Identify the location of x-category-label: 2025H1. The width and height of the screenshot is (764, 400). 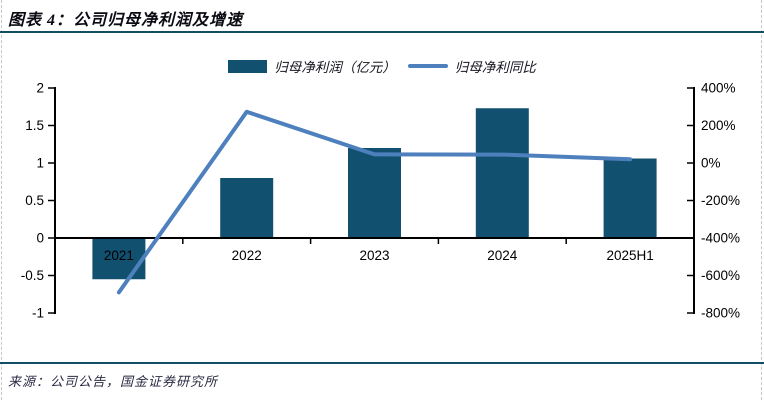
(629, 255).